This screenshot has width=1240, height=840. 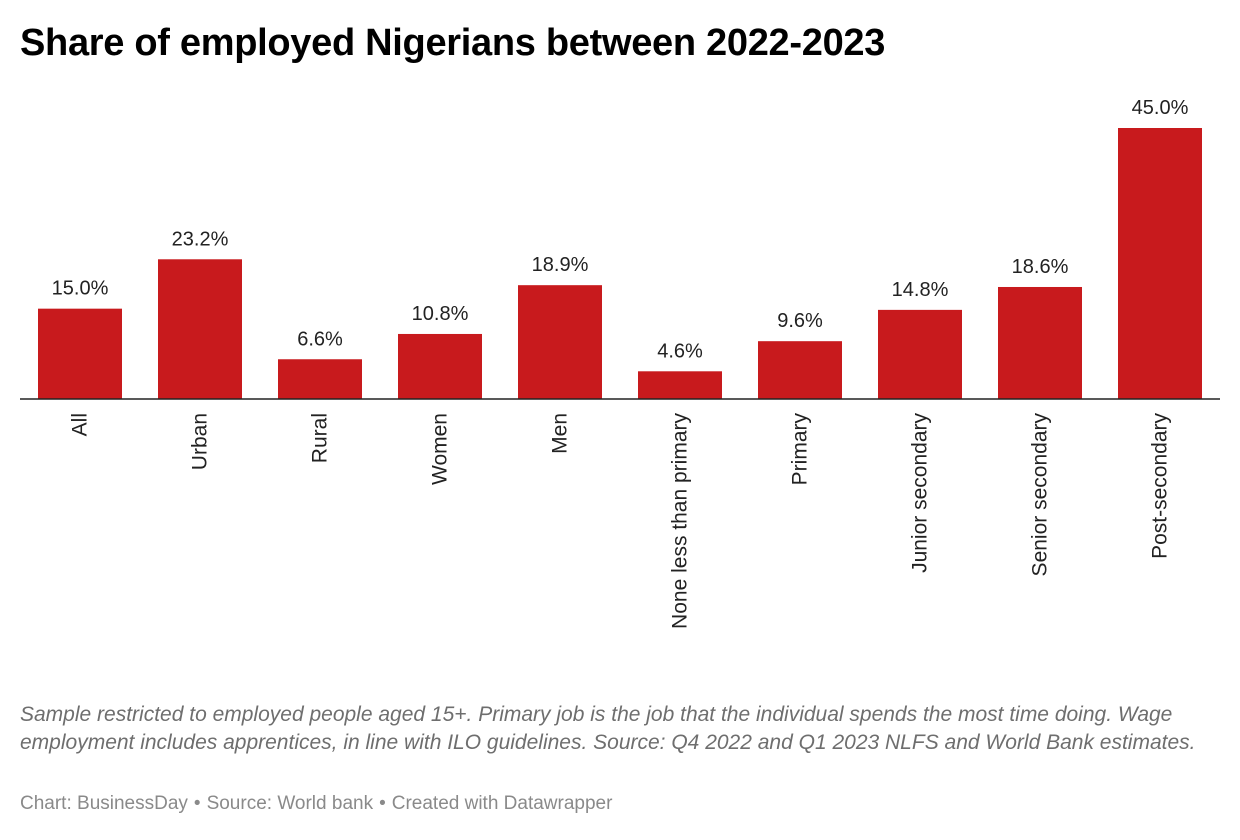 What do you see at coordinates (680, 351) in the screenshot?
I see `bar-value-label: 4.6%` at bounding box center [680, 351].